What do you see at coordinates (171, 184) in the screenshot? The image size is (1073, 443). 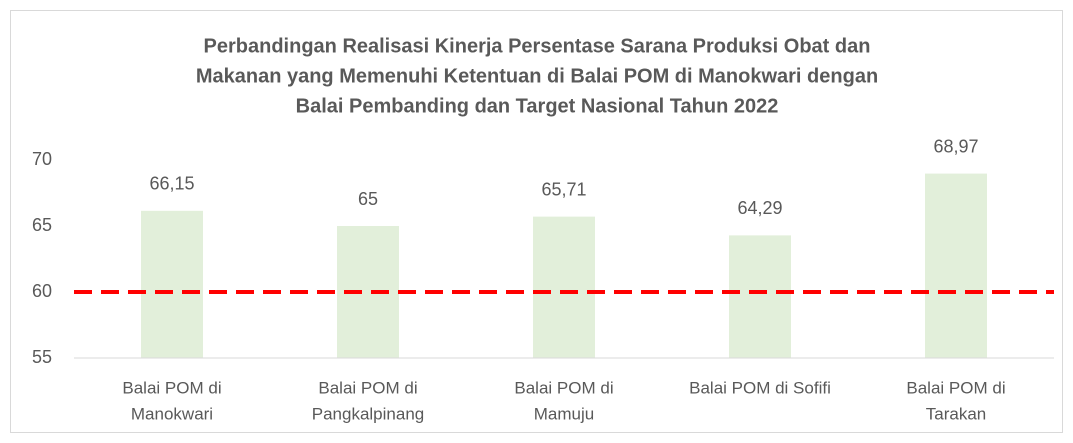 I see `data-label: 66,15` at bounding box center [171, 184].